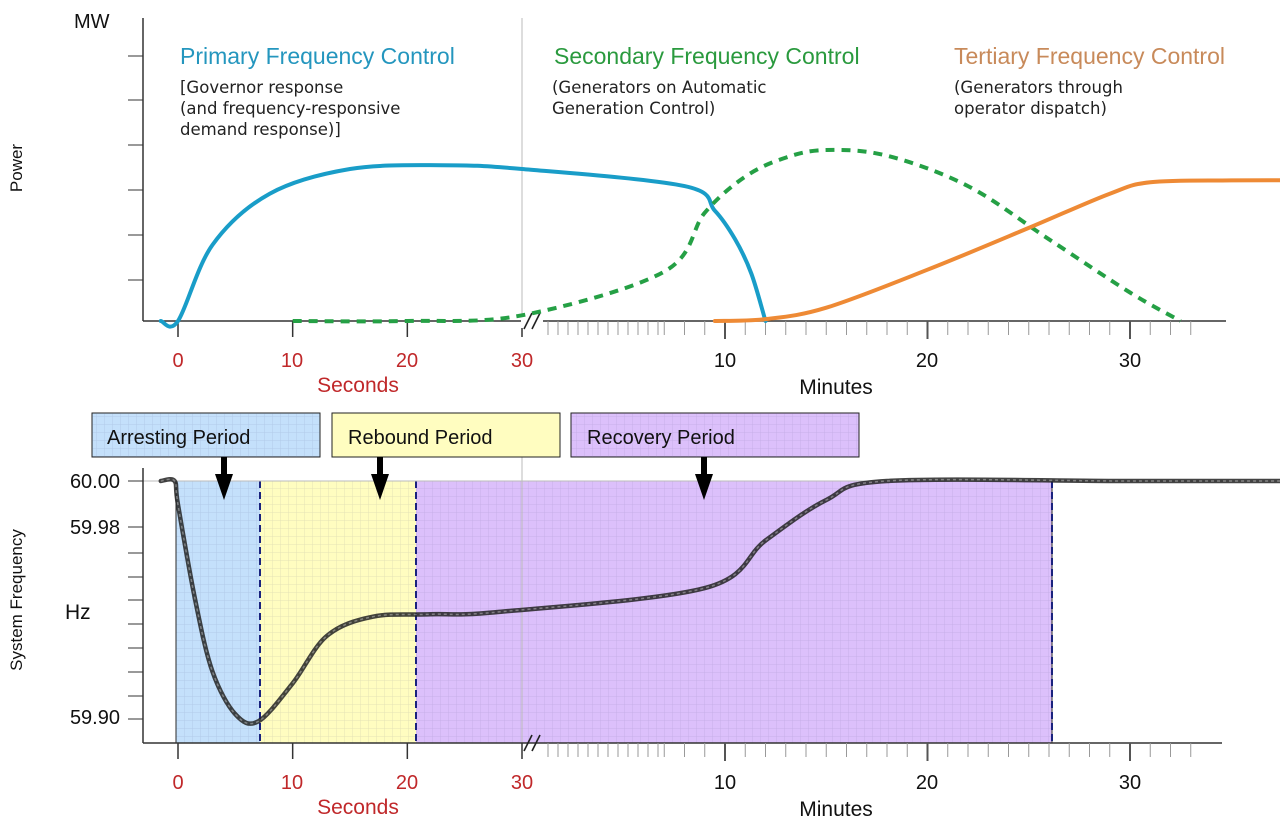  I want to click on secondary-control-desc-1: (Generators on Automatic, so click(659, 87).